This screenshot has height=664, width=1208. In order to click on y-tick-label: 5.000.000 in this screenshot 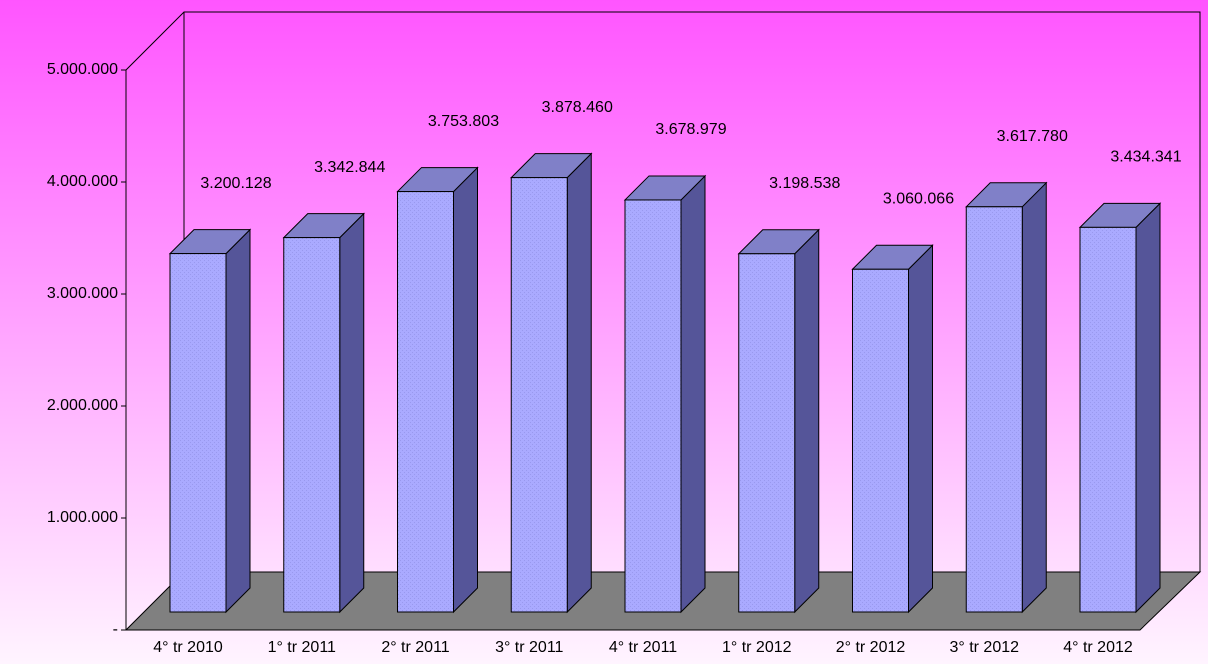, I will do `click(82, 69)`.